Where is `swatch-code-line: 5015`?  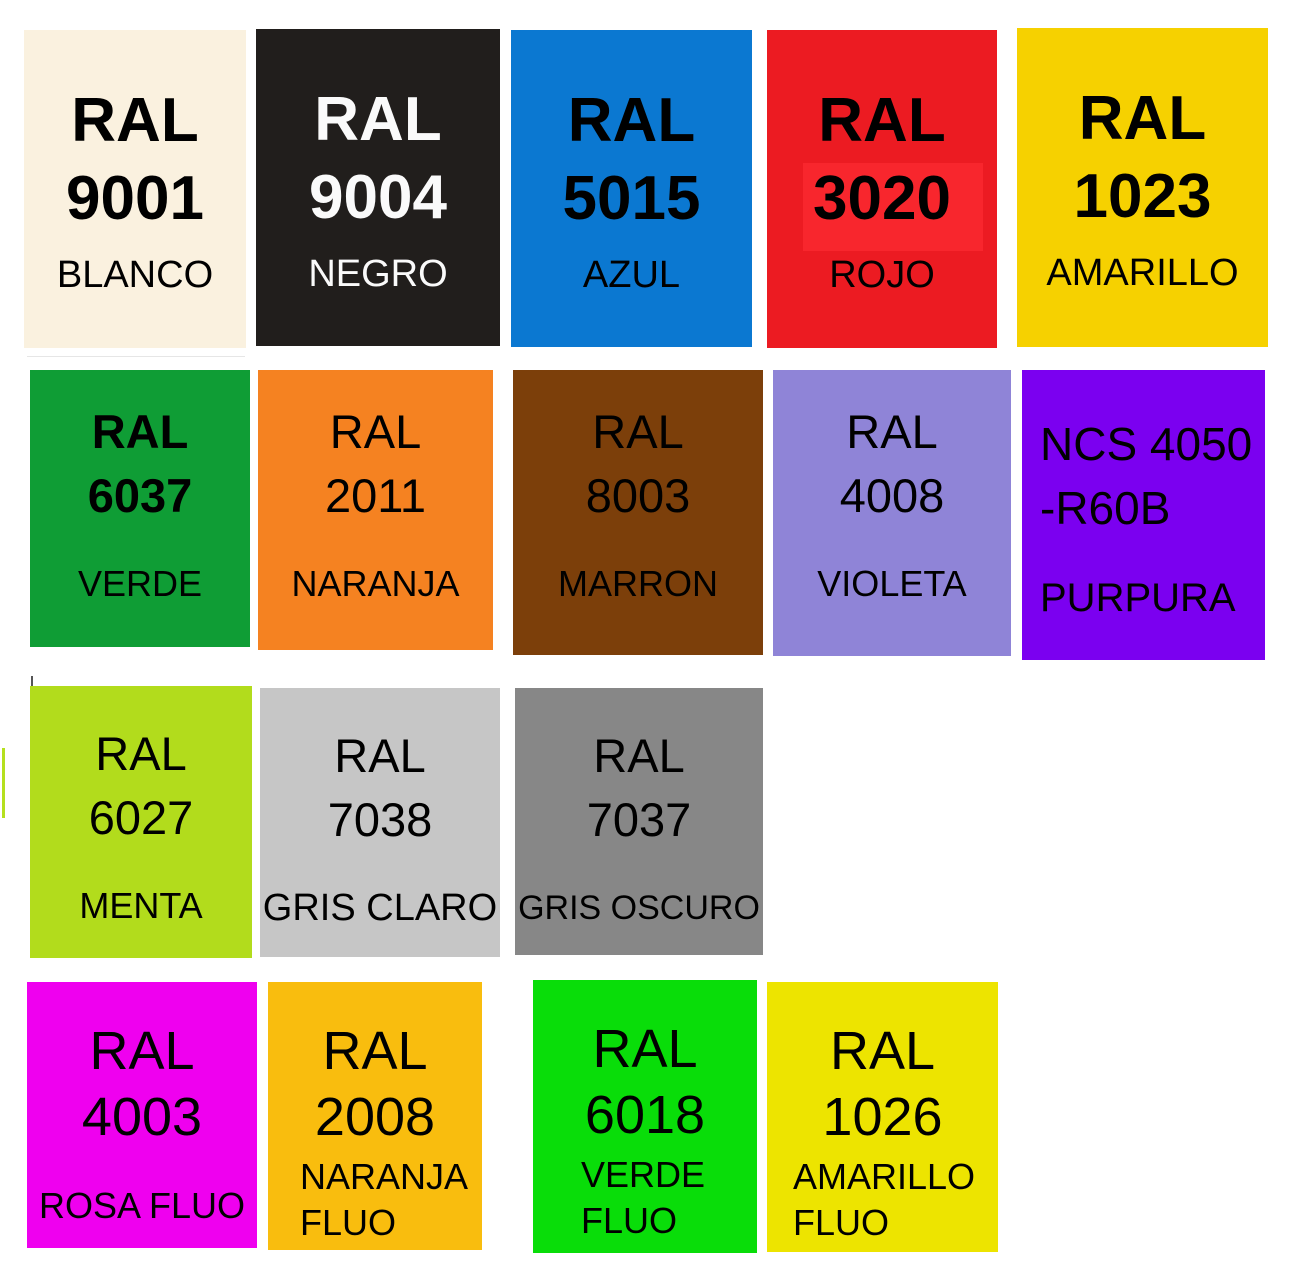 swatch-code-line: 5015 is located at coordinates (631, 198).